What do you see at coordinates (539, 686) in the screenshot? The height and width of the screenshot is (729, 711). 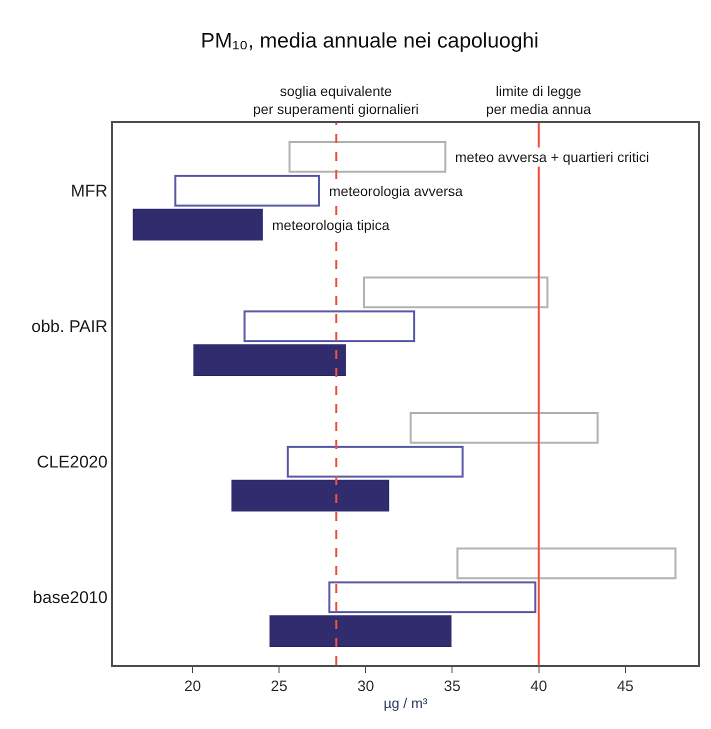 I see `x-tick-label: 40` at bounding box center [539, 686].